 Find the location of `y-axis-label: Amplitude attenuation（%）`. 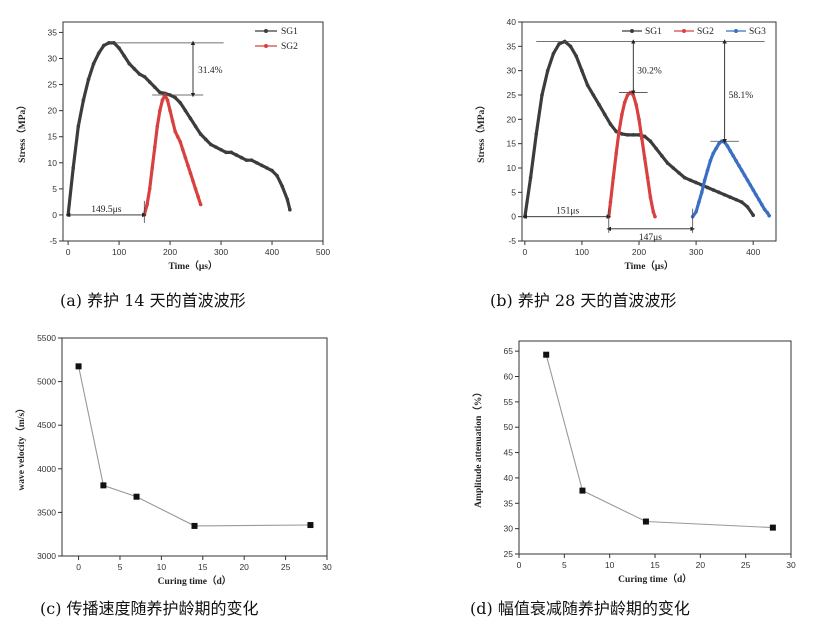

y-axis-label: Amplitude attenuation（%） is located at coordinates (478, 447).